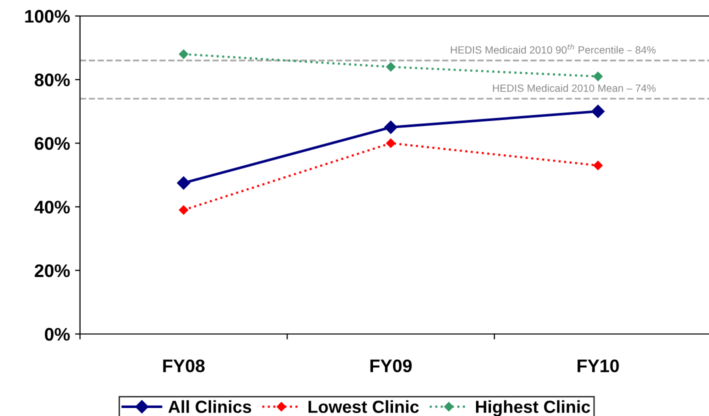 Image resolution: width=709 pixels, height=416 pixels. Describe the element at coordinates (553, 49) in the screenshot. I see `ref-line-label: HEDIS Medicaid 2010 90$^{th}$ Percentile – 84%` at that location.